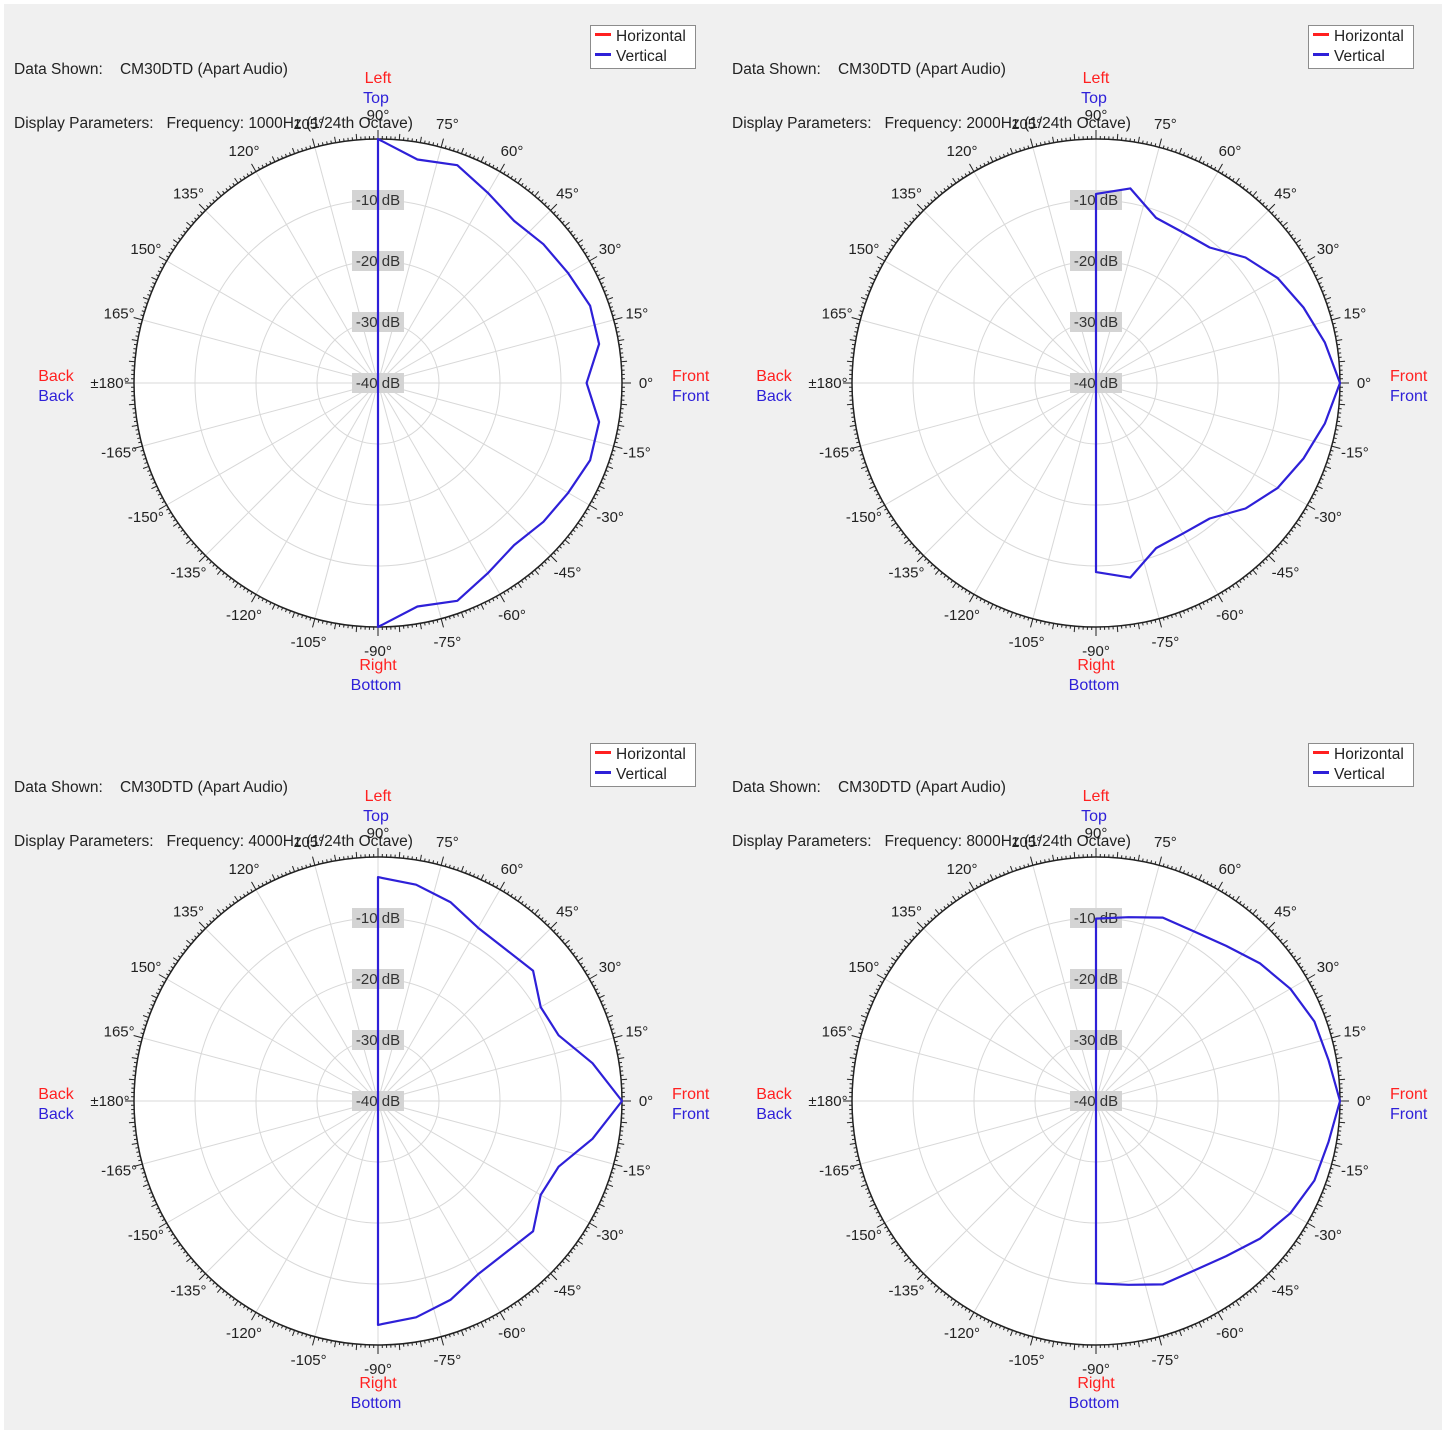  Describe the element at coordinates (109, 1101) in the screenshot. I see `angle-tick-label: ±180°` at that location.